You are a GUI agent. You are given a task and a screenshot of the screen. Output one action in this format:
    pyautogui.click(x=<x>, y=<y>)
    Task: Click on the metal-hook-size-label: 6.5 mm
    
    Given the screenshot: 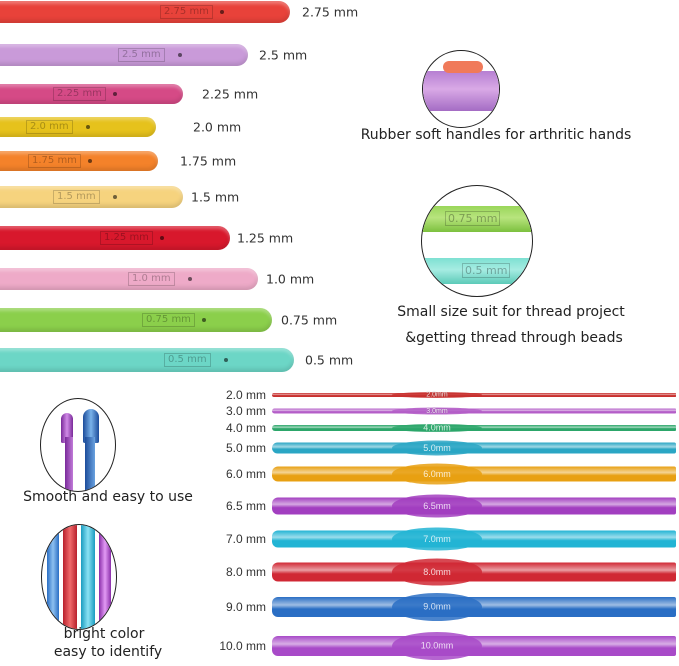 What is the action you would take?
    pyautogui.click(x=245, y=506)
    